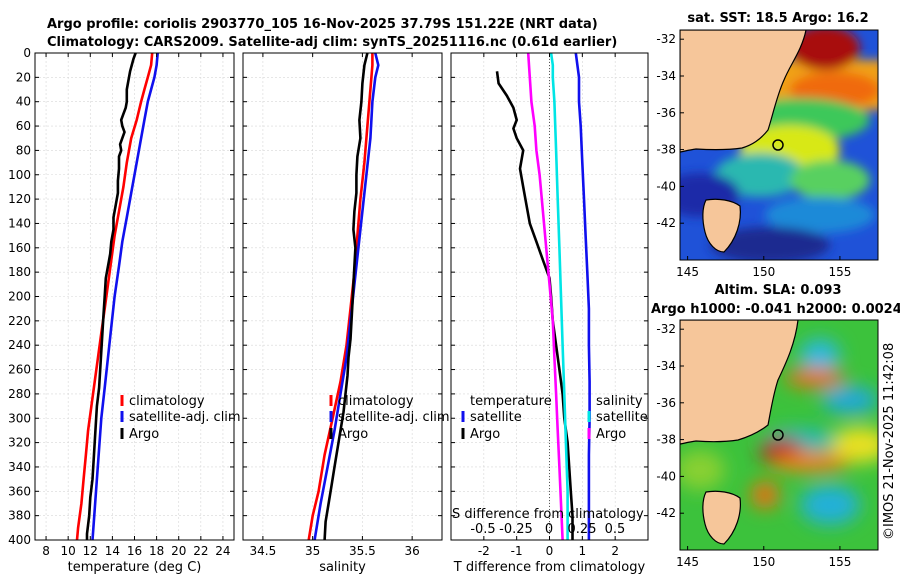  What do you see at coordinates (622, 417) in the screenshot?
I see `legend-s-satellite-label: satellite` at bounding box center [622, 417].